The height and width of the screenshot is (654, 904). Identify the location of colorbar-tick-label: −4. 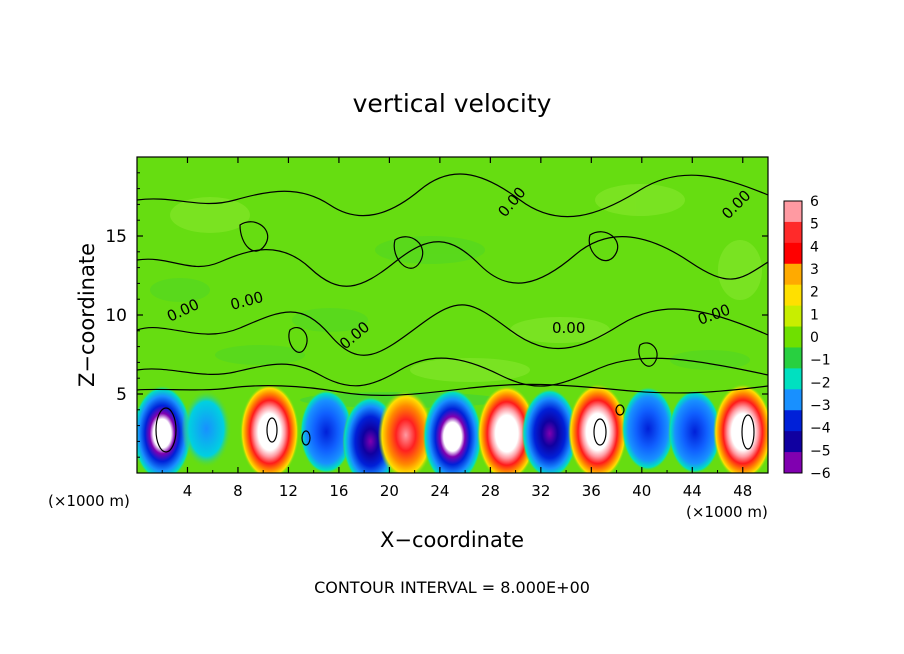
(820, 429).